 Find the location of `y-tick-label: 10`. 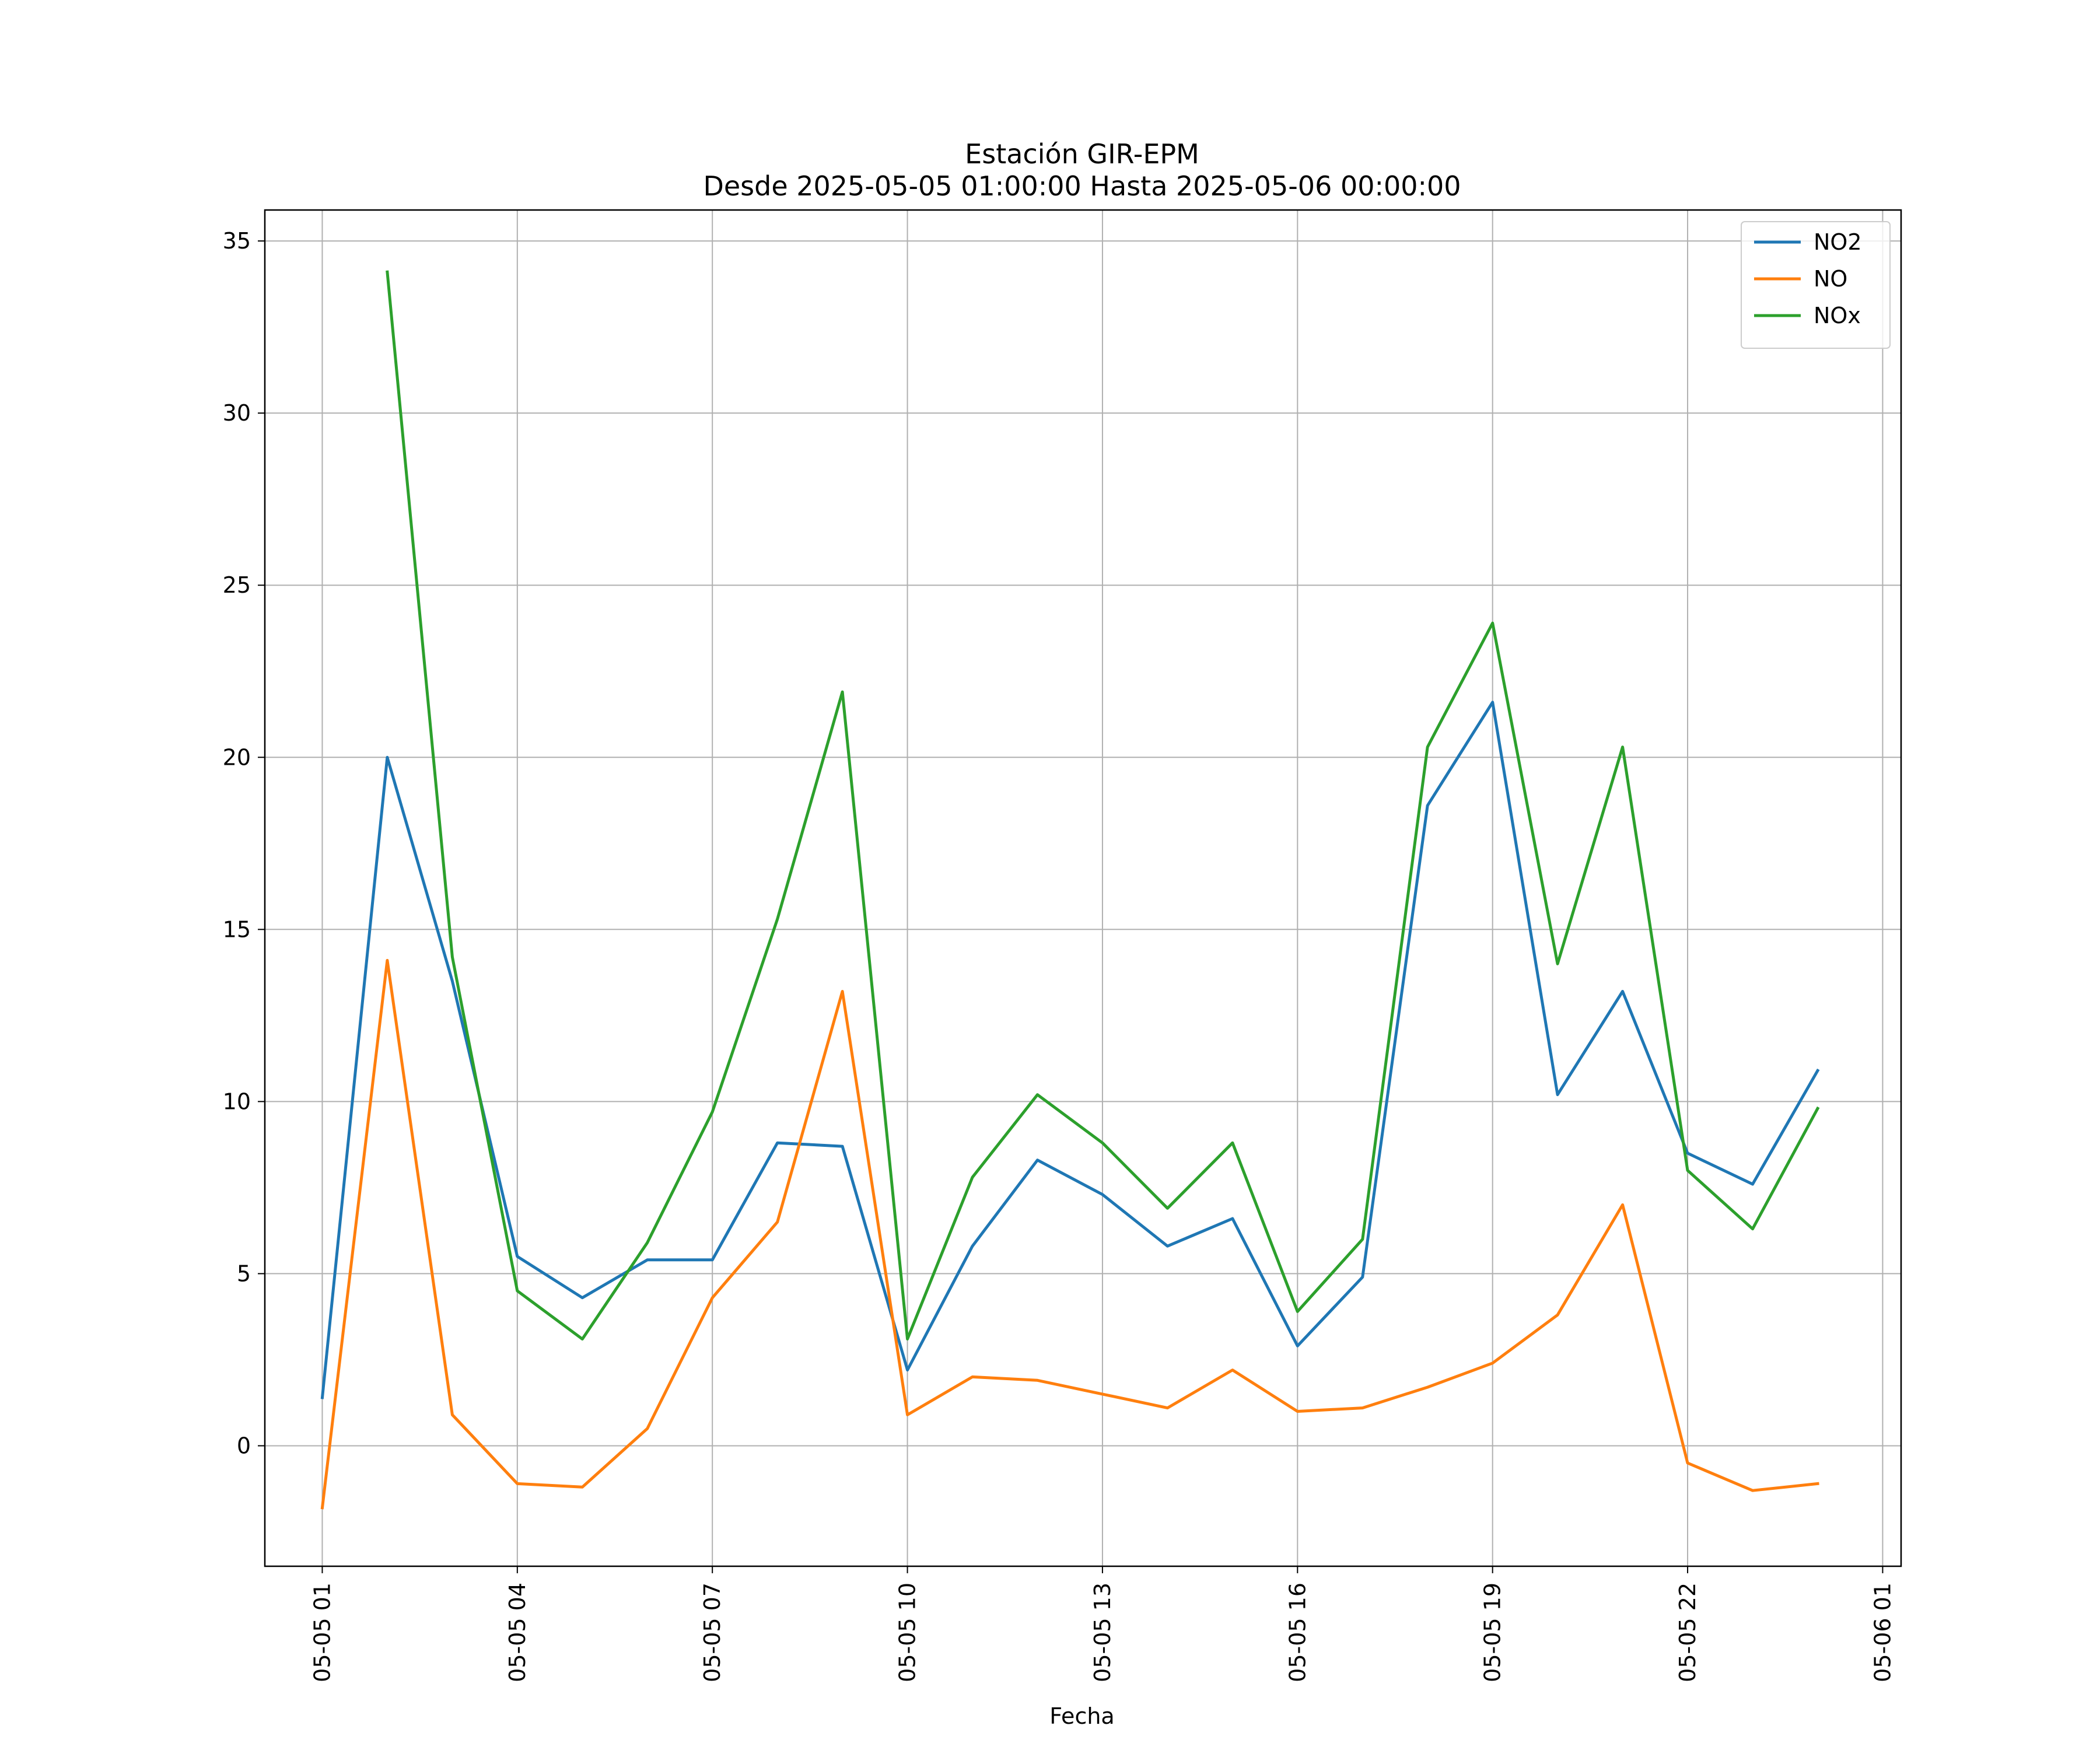

y-tick-label: 10 is located at coordinates (237, 1101).